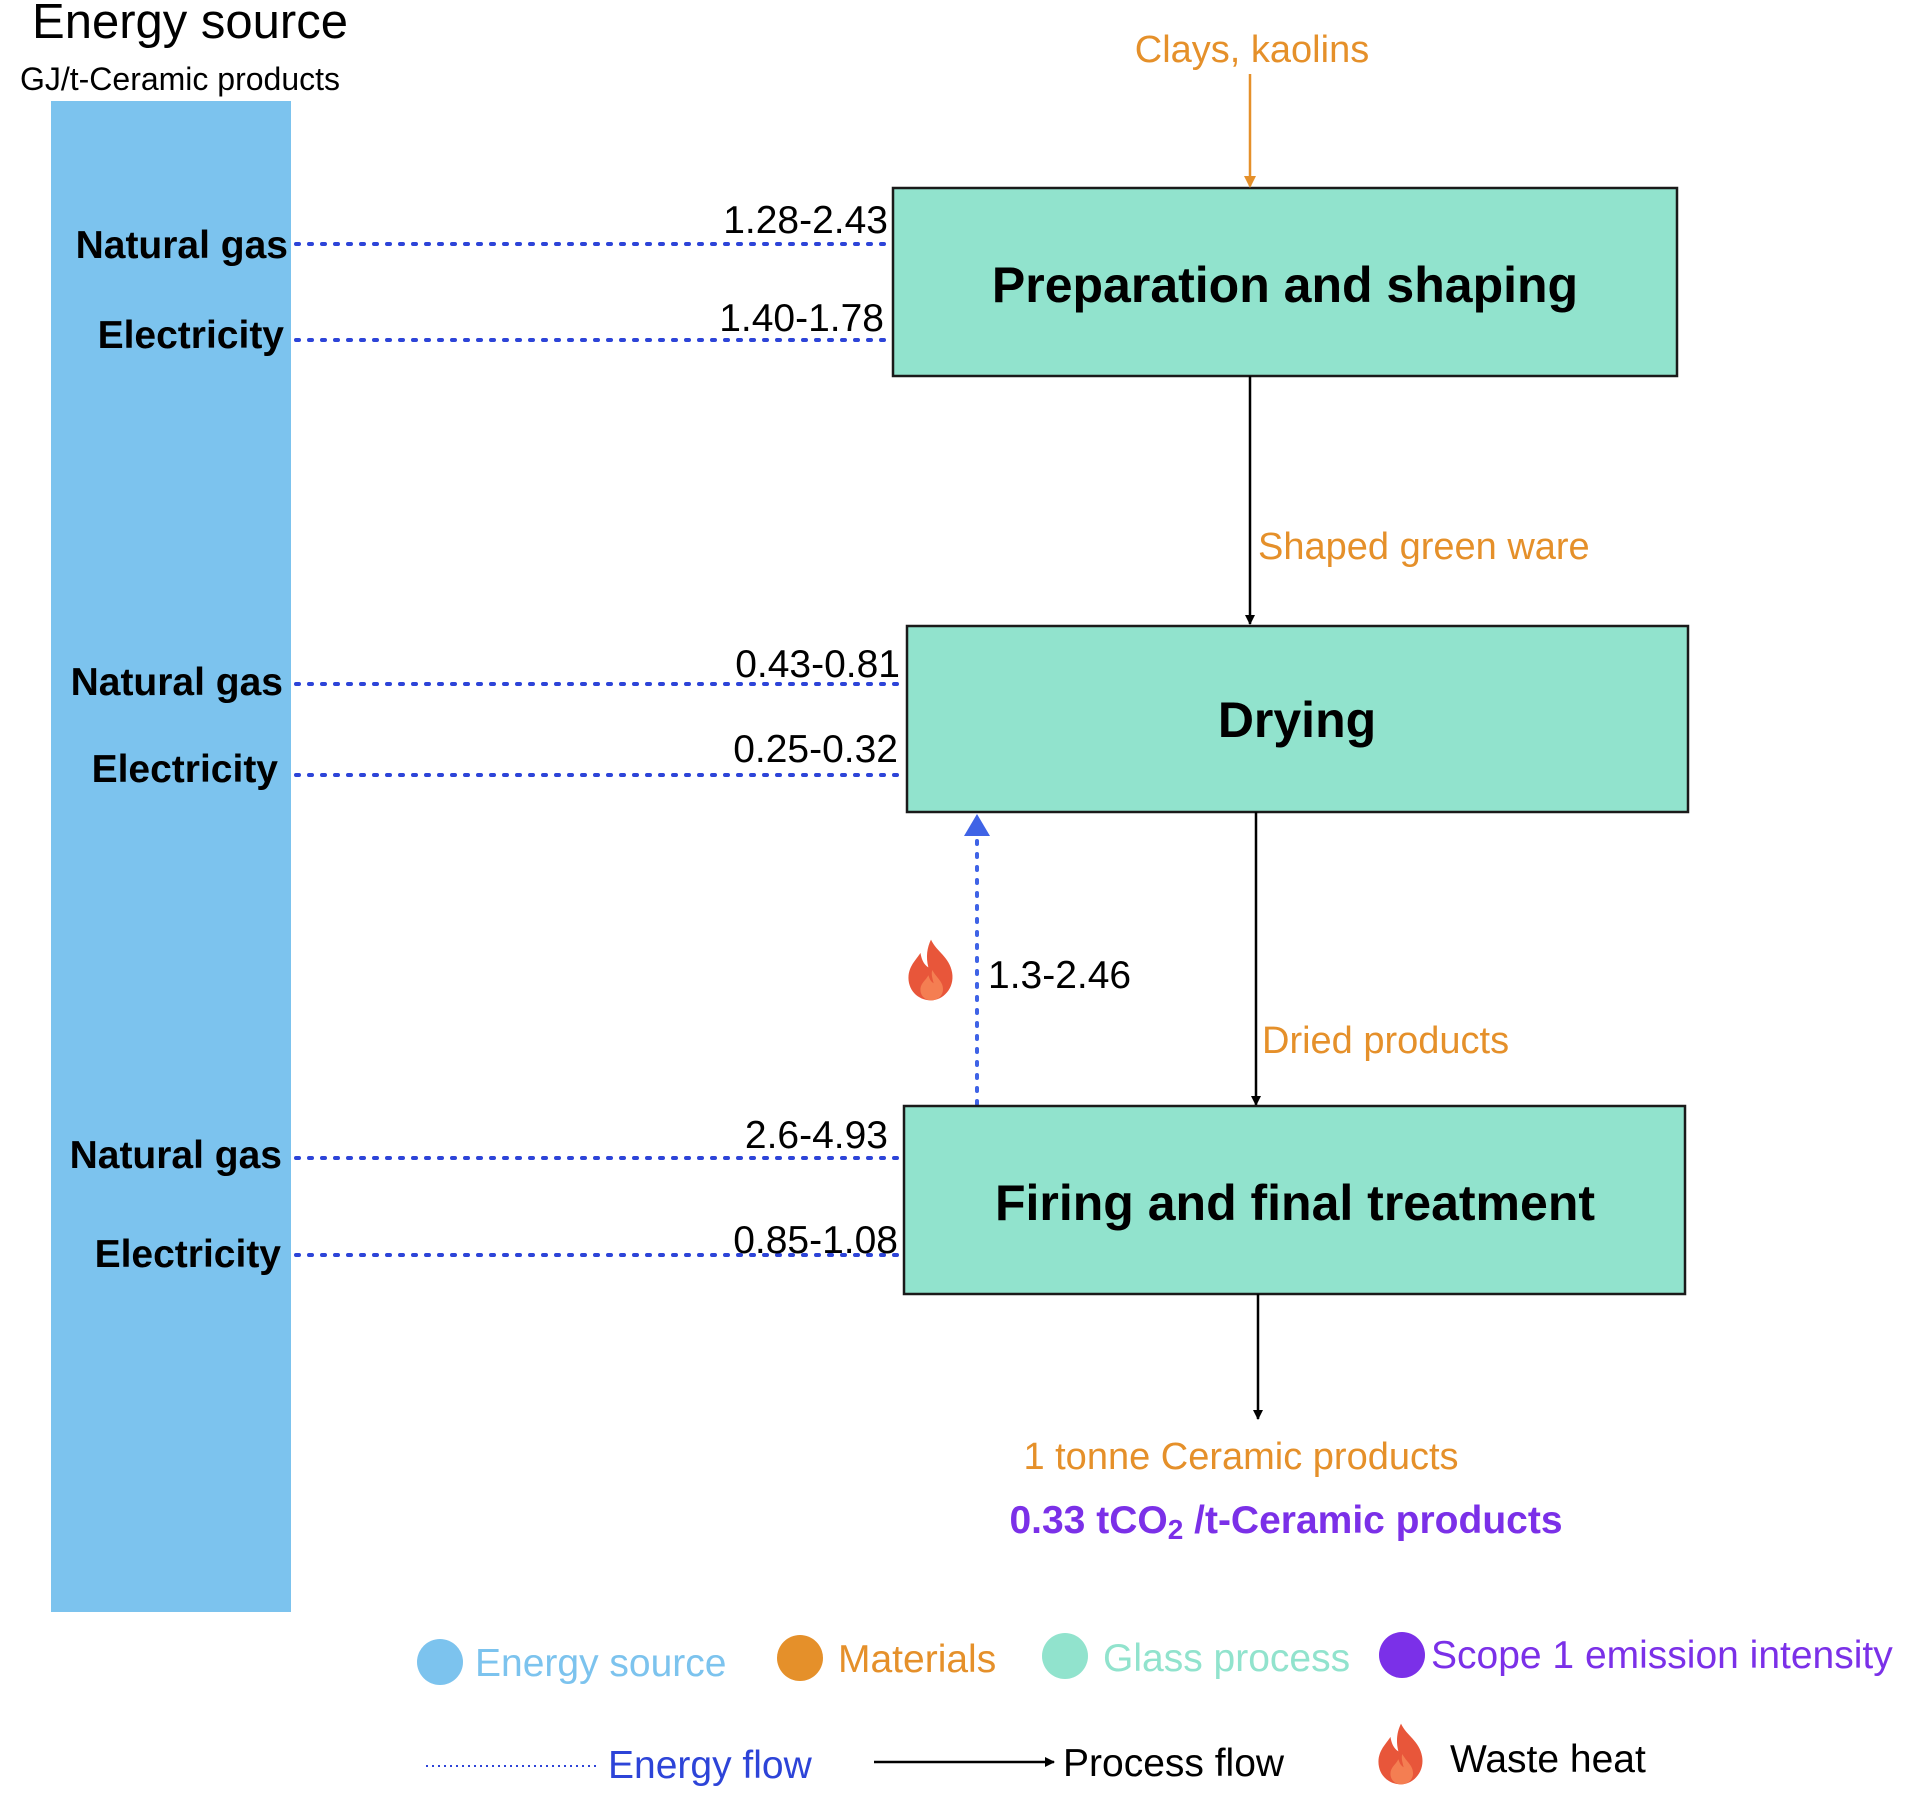 This screenshot has width=1920, height=1796. What do you see at coordinates (1548, 1759) in the screenshot?
I see `legend-waste-heat-label: Waste heat` at bounding box center [1548, 1759].